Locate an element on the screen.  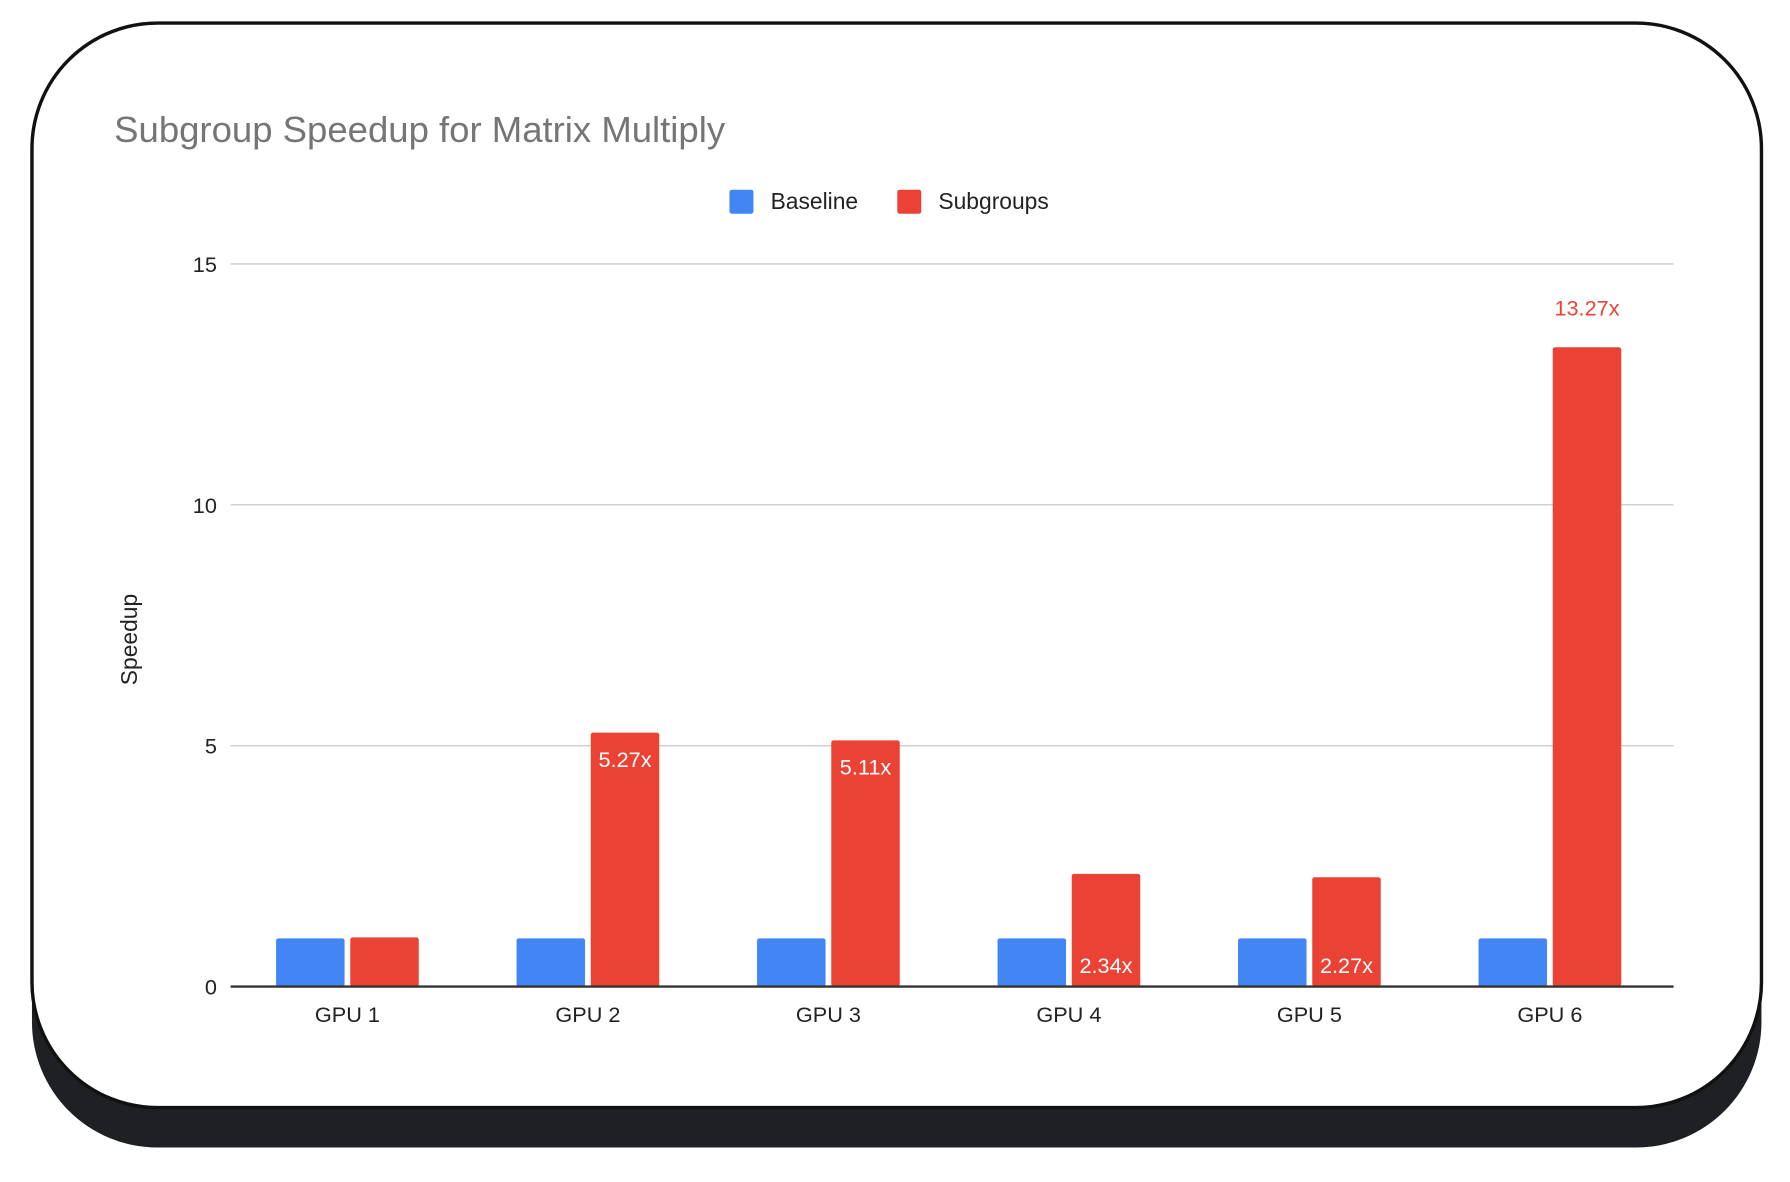
data-label: 5.27x is located at coordinates (624, 759).